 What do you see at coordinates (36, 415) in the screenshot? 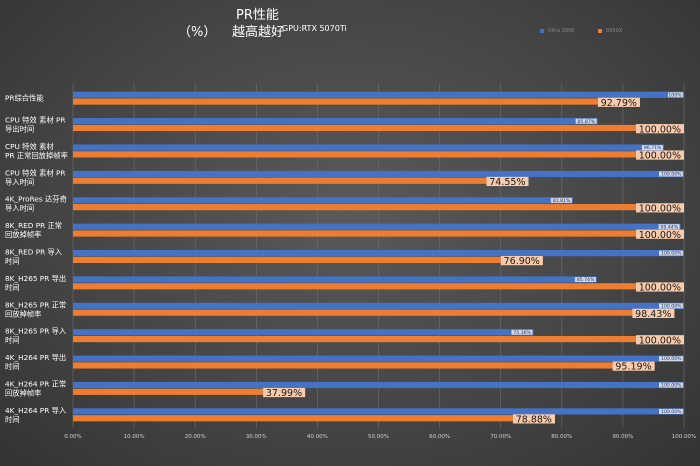
I see `category-label: 4K_H264 PR 导入时间` at bounding box center [36, 415].